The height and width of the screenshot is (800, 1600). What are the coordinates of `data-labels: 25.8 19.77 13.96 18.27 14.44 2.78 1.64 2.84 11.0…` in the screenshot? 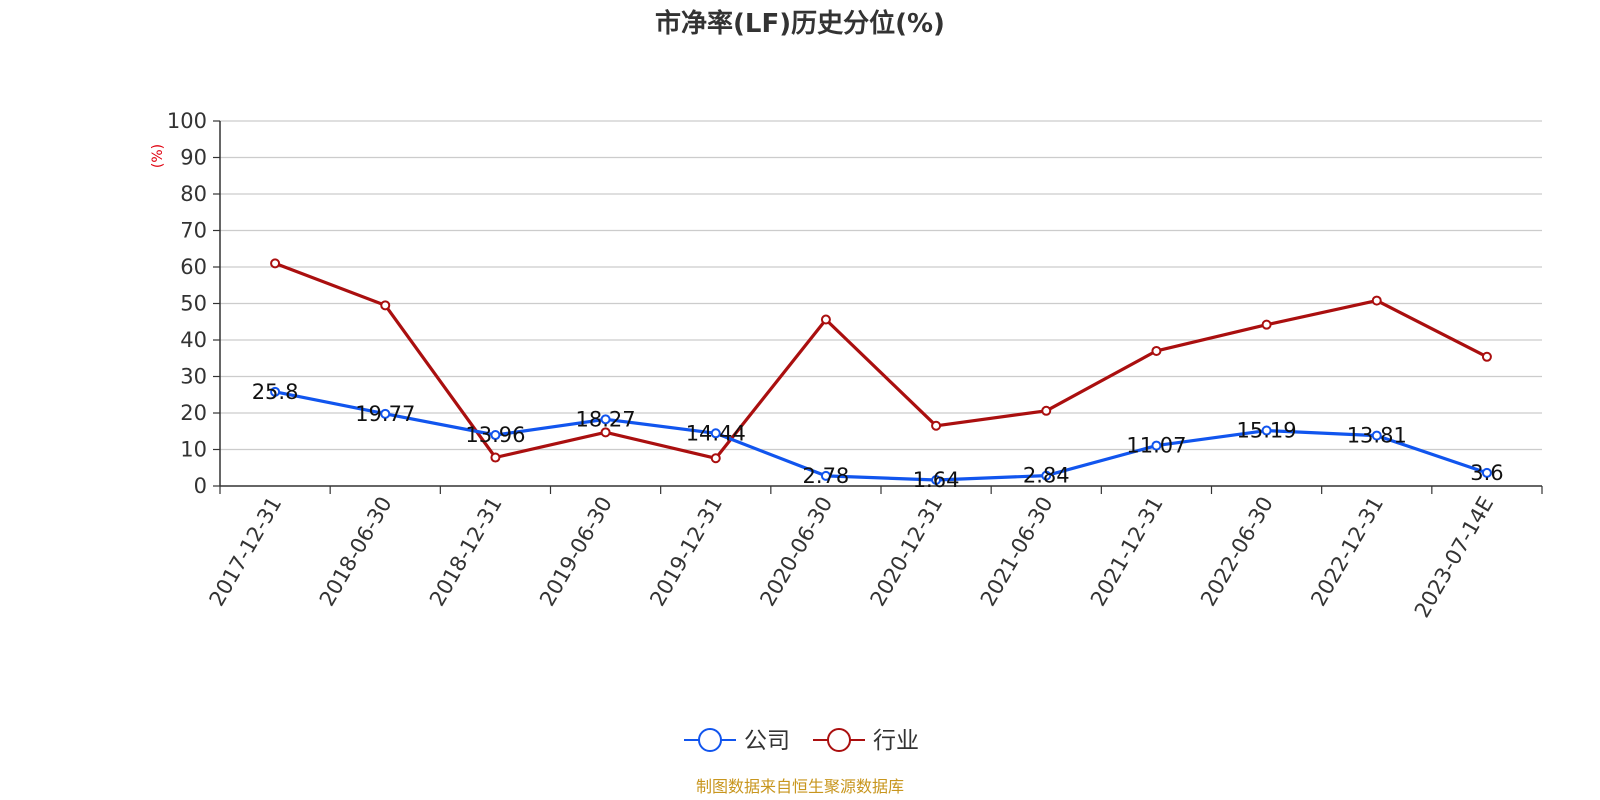 It's located at (878, 436).